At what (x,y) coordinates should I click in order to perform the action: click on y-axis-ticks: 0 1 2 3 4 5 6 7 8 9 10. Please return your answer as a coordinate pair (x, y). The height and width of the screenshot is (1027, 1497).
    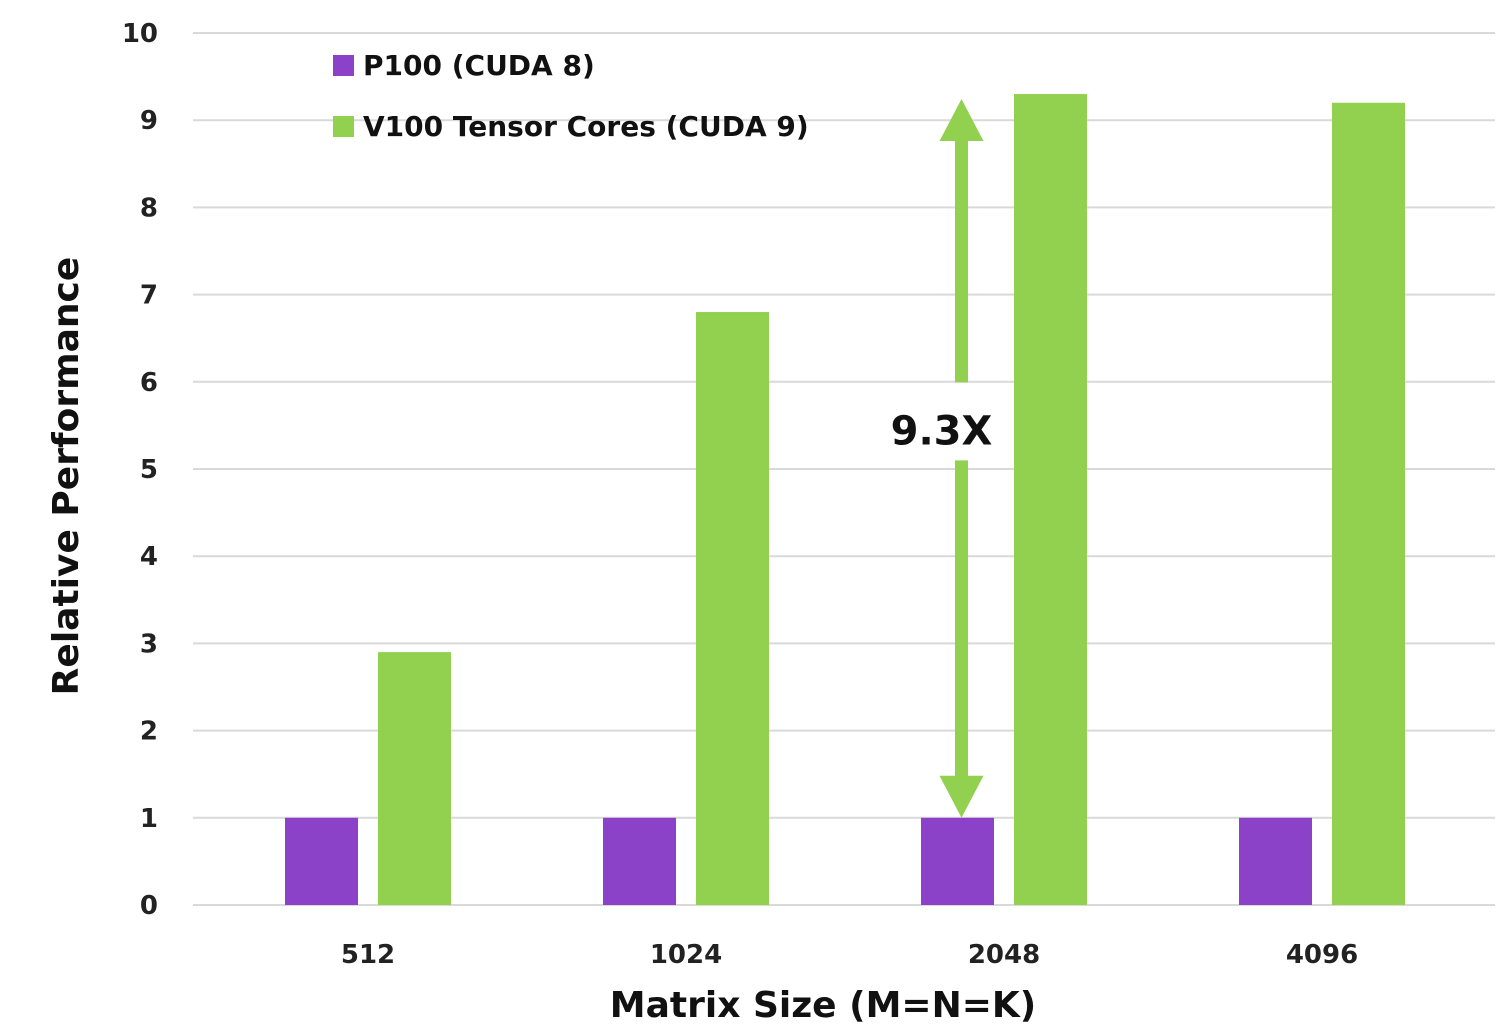
    Looking at the image, I should click on (140, 470).